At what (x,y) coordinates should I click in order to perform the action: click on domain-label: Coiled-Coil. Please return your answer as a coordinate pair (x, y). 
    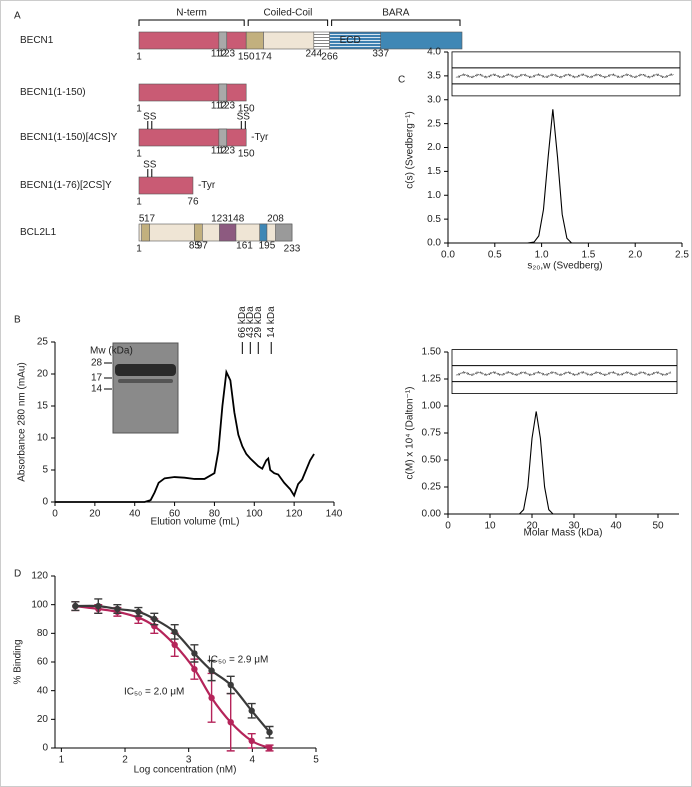
    Looking at the image, I should click on (287, 13).